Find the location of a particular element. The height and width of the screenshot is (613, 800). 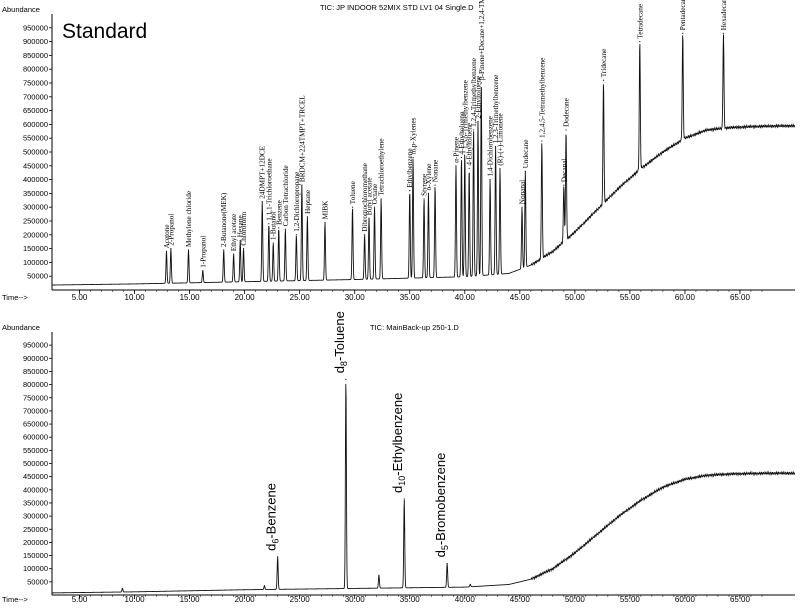

peak-label: 1,2,3-Trimethylbenzene is located at coordinates (496, 109).